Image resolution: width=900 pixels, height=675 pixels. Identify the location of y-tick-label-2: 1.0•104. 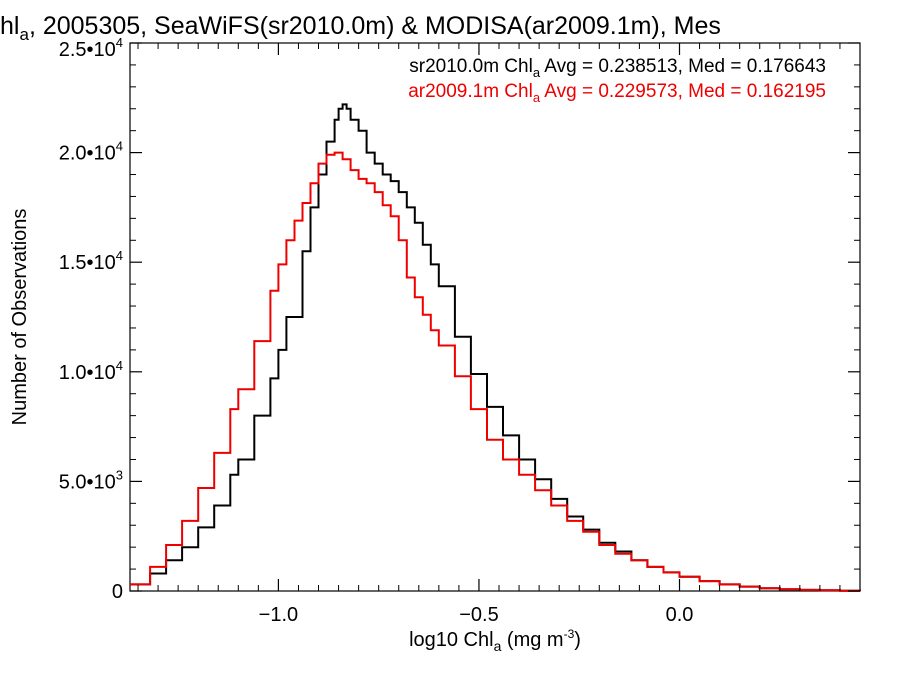
(91, 371).